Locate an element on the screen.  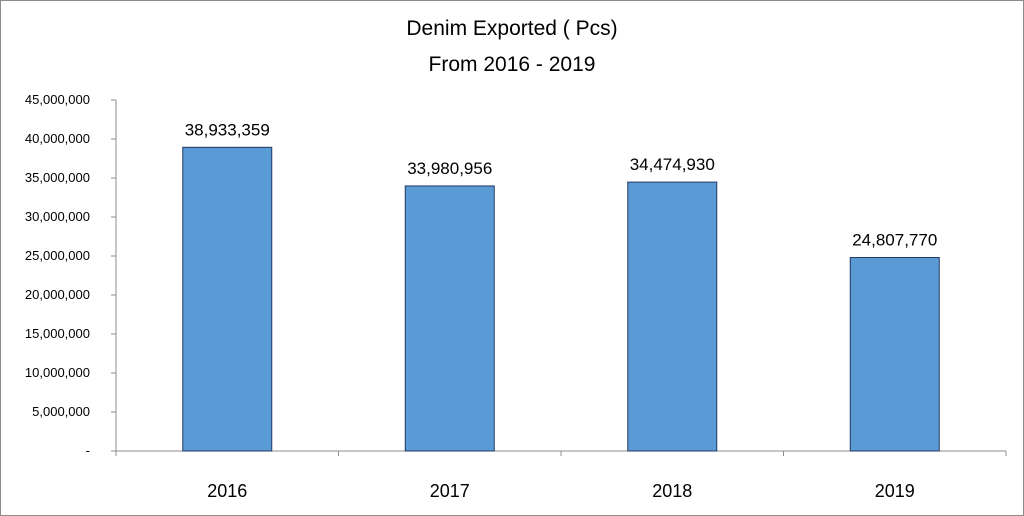
y-tick-label: - is located at coordinates (88, 450).